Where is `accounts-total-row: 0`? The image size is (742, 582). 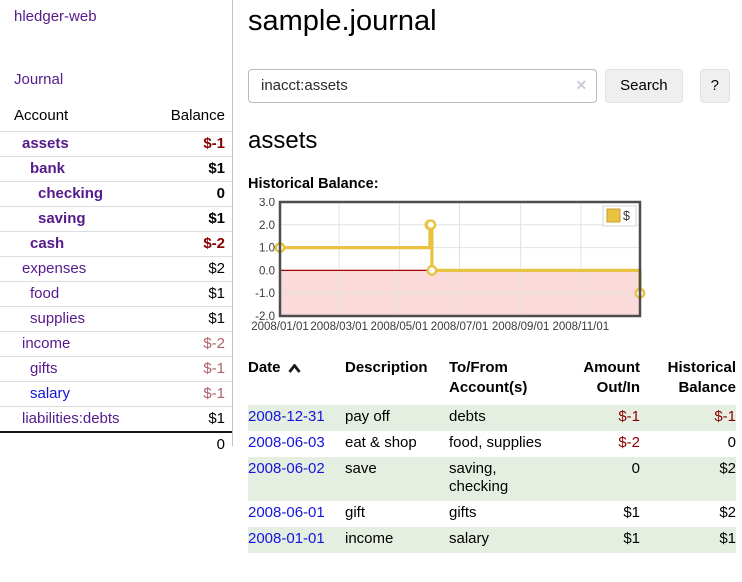
accounts-total-row: 0 is located at coordinates (116, 444).